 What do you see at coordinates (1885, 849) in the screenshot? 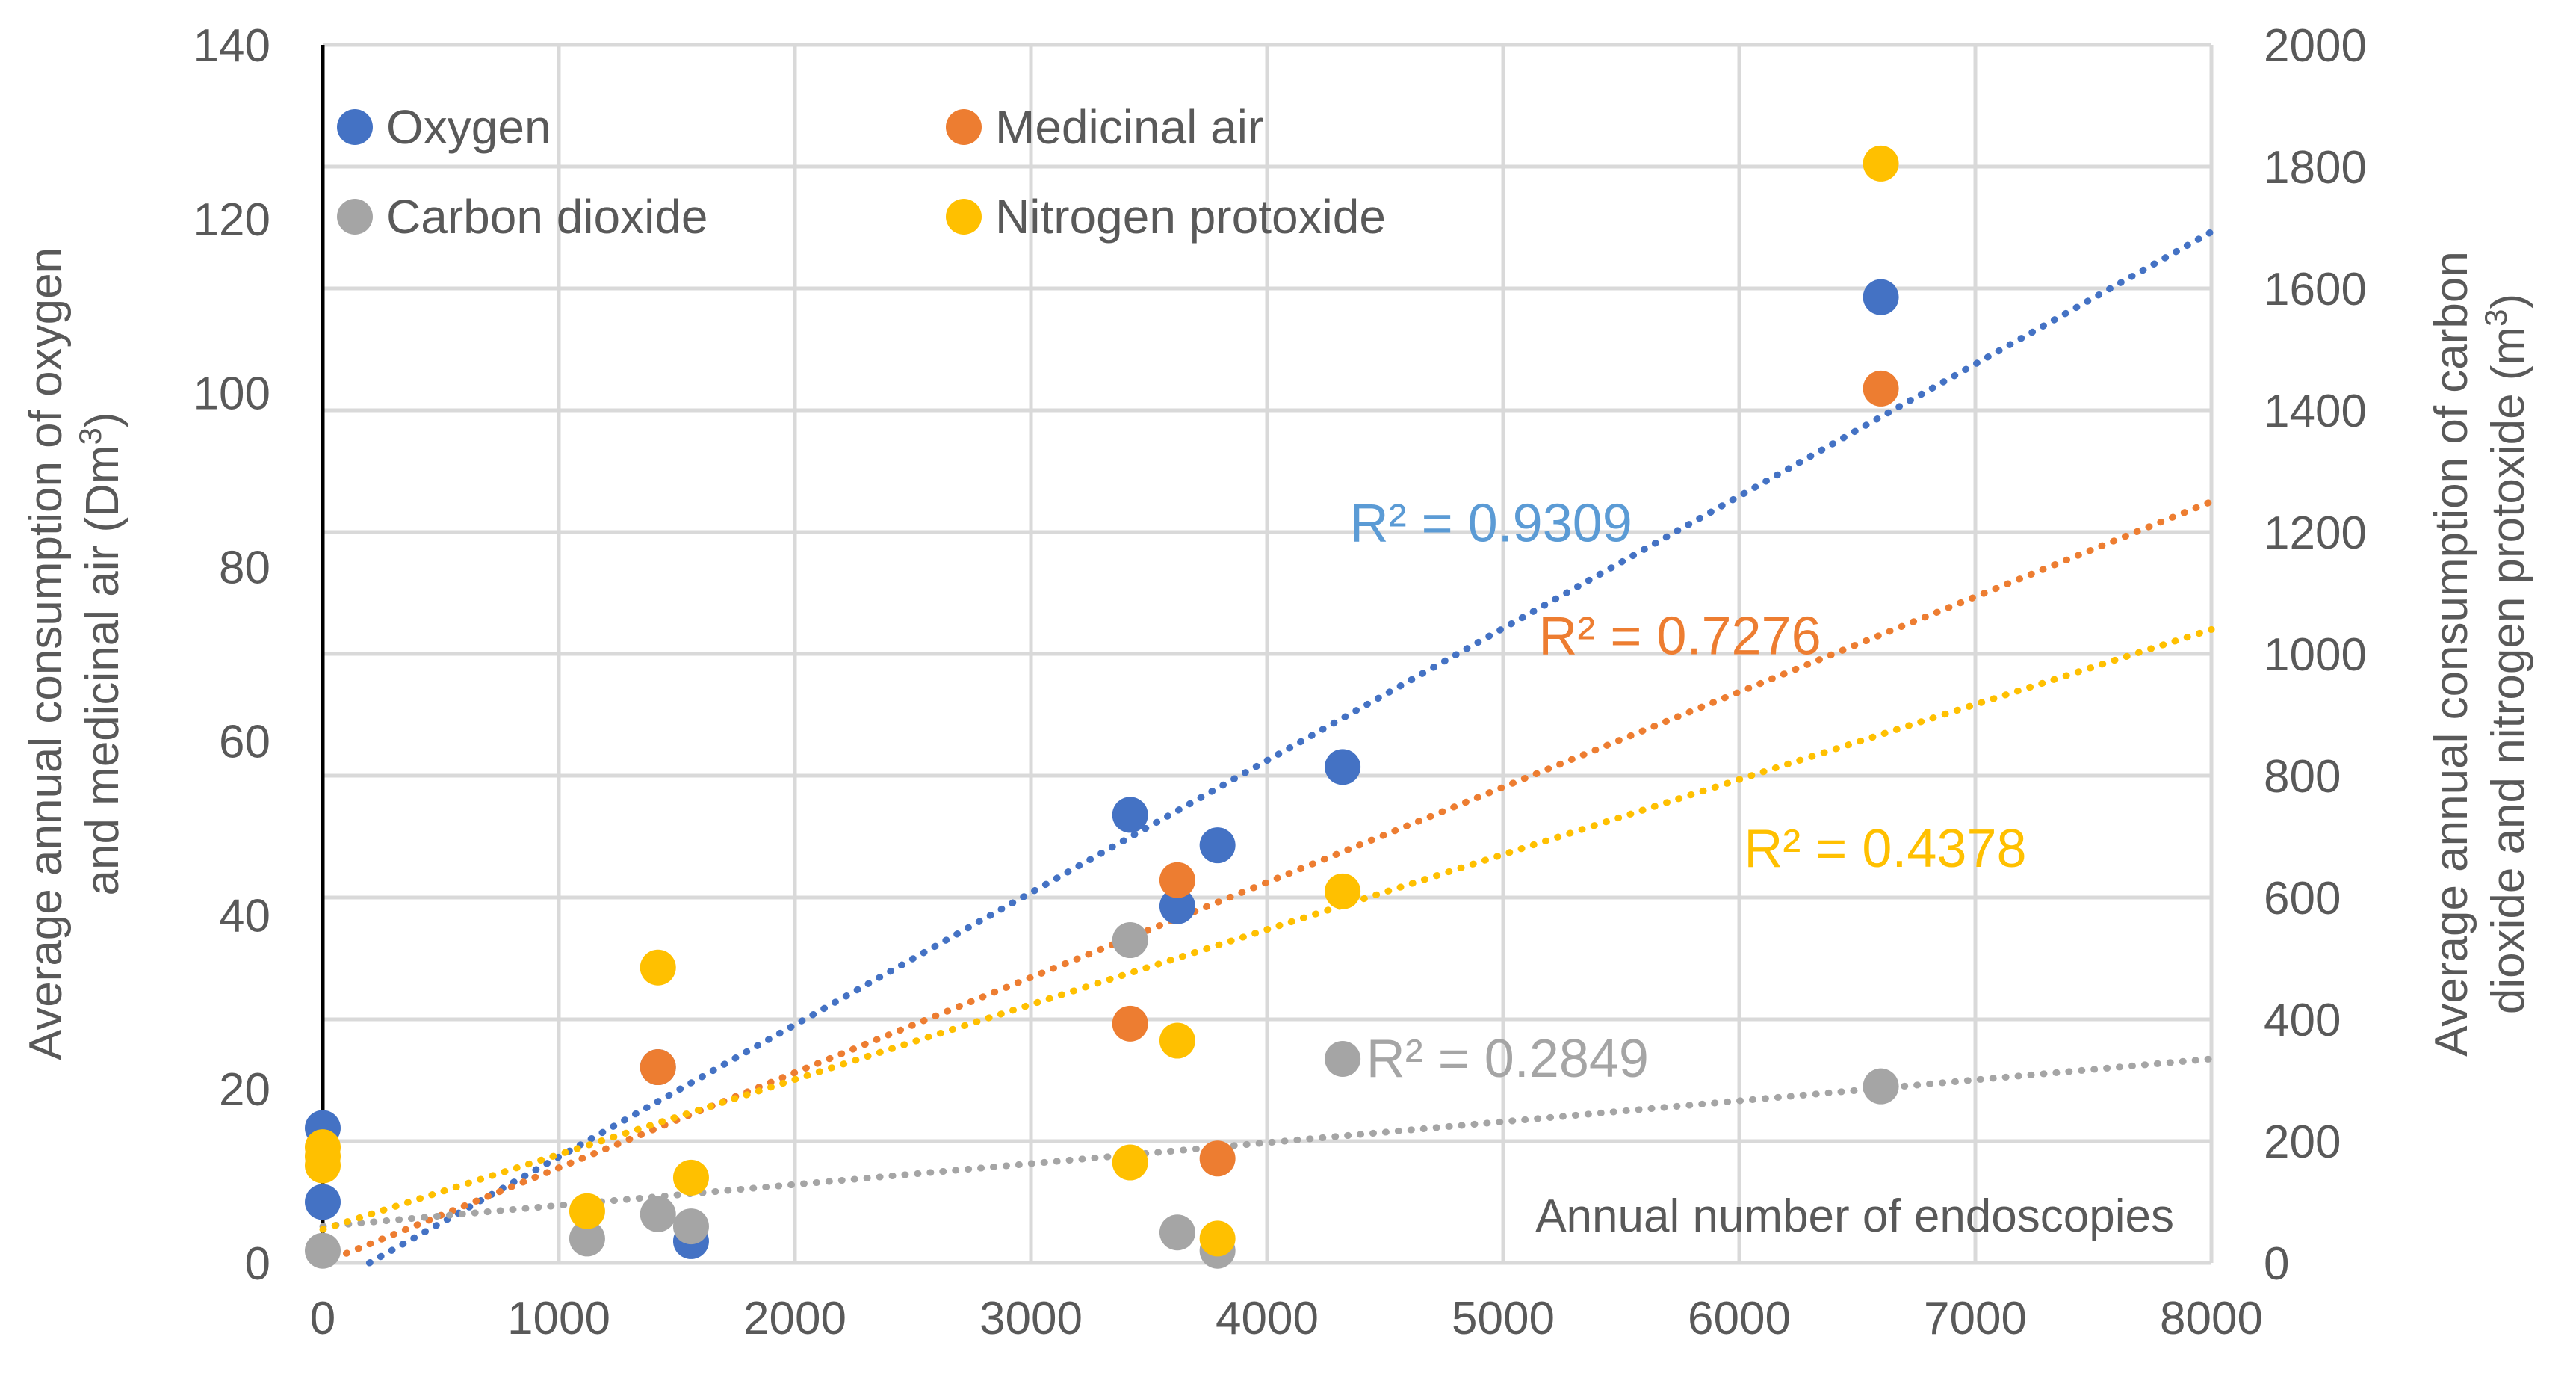
I see `r2-label-nitrogen-protoxide: R² = 0.4378` at bounding box center [1885, 849].